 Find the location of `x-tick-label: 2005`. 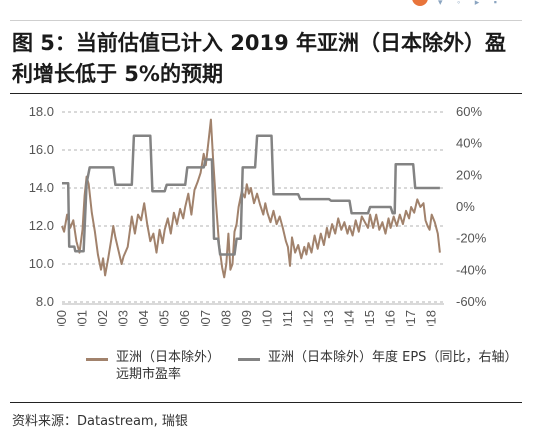

x-tick-label: 2005 is located at coordinates (164, 318).